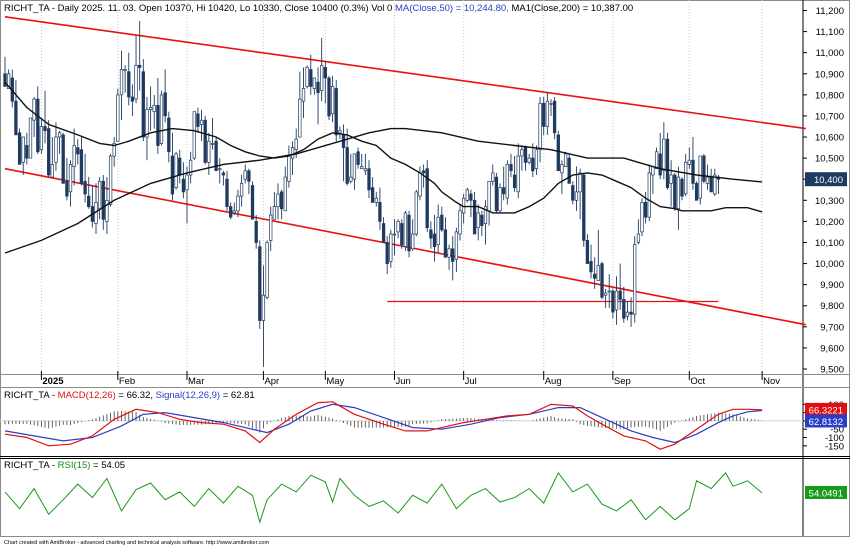  I want to click on price-tick-label: 10,800, so click(829, 95).